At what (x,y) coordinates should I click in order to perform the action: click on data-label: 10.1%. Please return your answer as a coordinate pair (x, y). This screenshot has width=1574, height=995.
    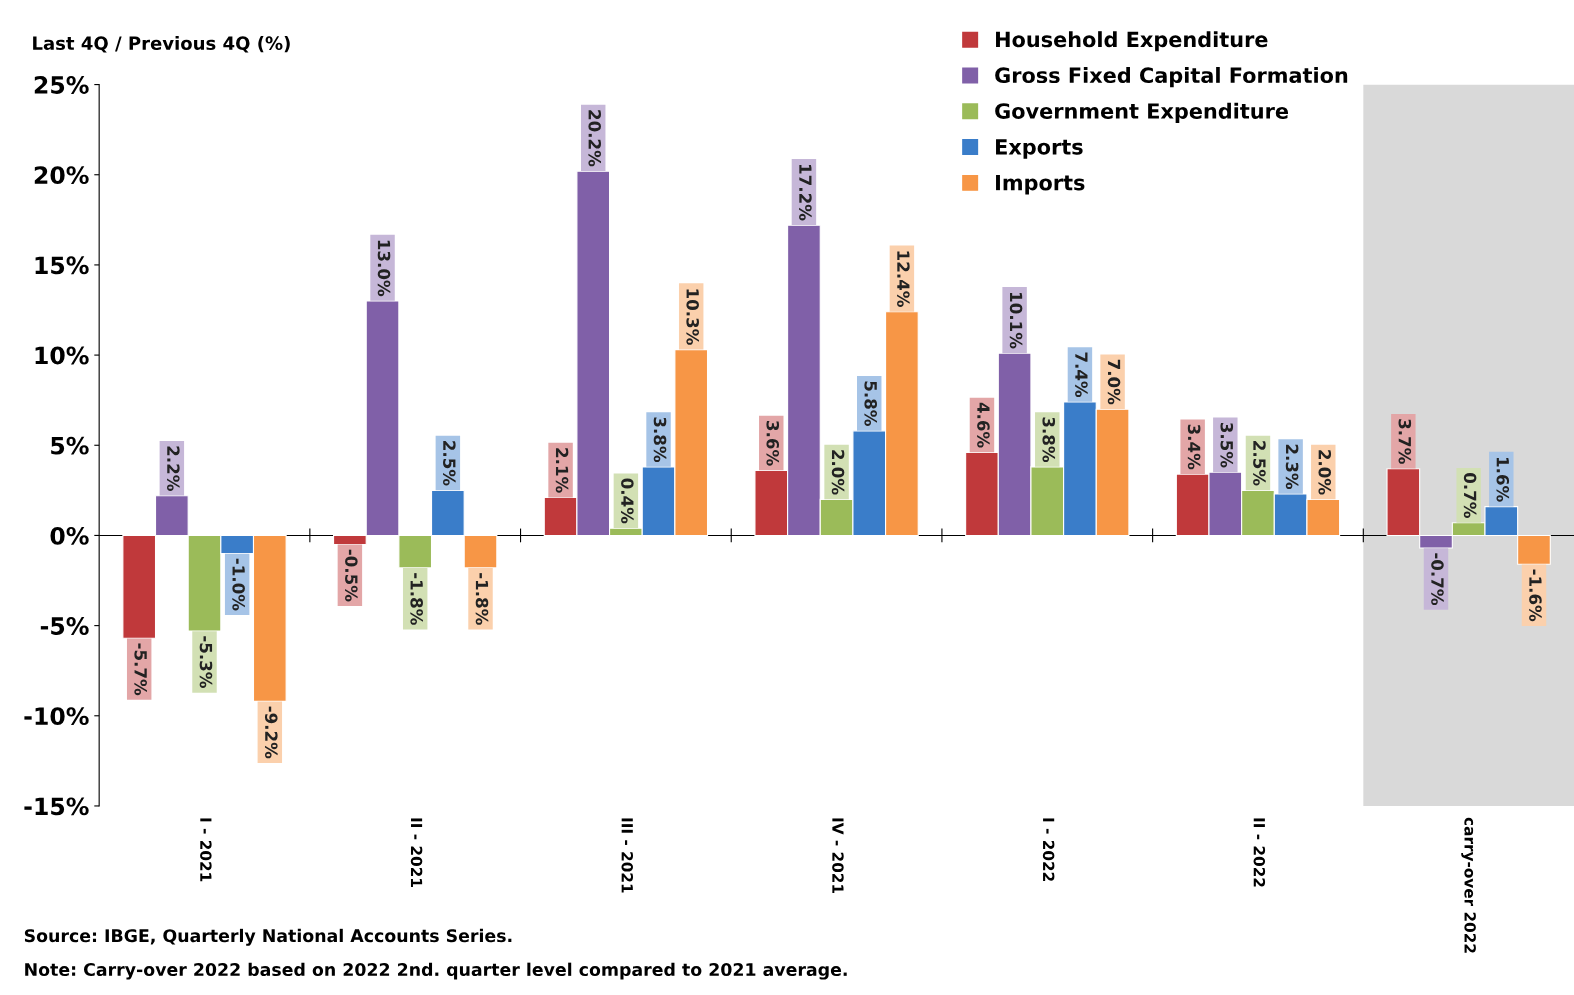
    Looking at the image, I should click on (1016, 321).